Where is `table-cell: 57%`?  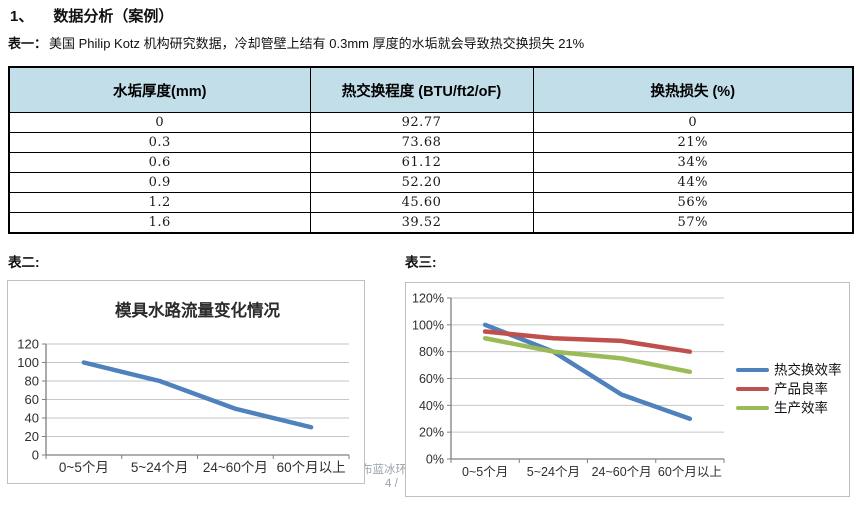 table-cell: 57% is located at coordinates (693, 223).